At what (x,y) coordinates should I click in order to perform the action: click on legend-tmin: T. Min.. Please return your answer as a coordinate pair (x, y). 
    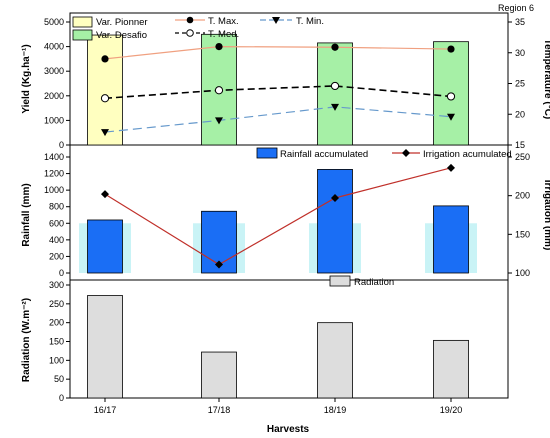
    Looking at the image, I should click on (310, 21).